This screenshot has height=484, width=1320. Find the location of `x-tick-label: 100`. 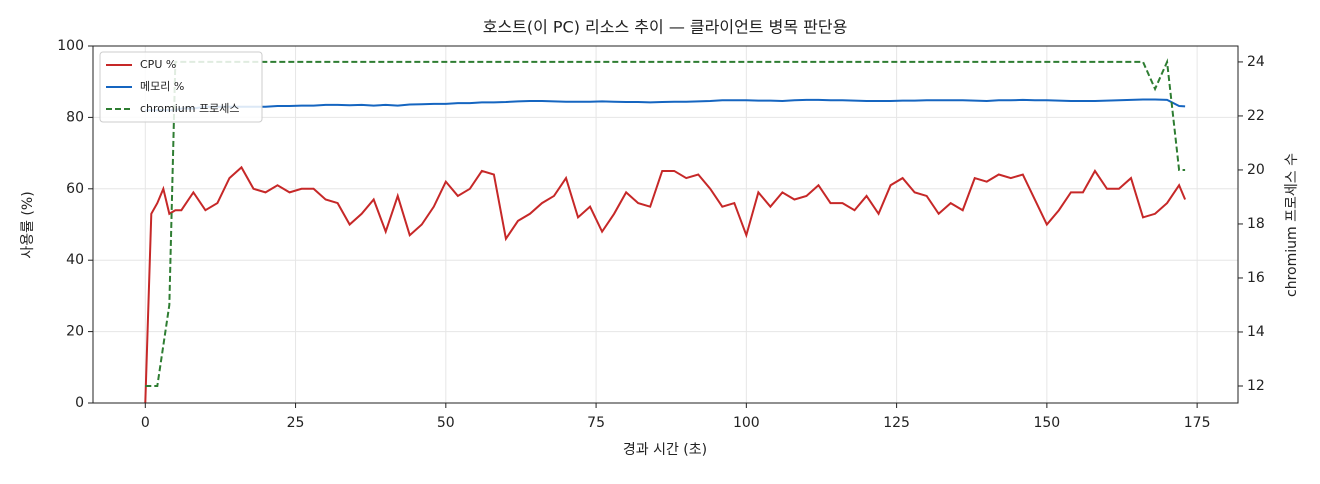

x-tick-label: 100 is located at coordinates (746, 423).